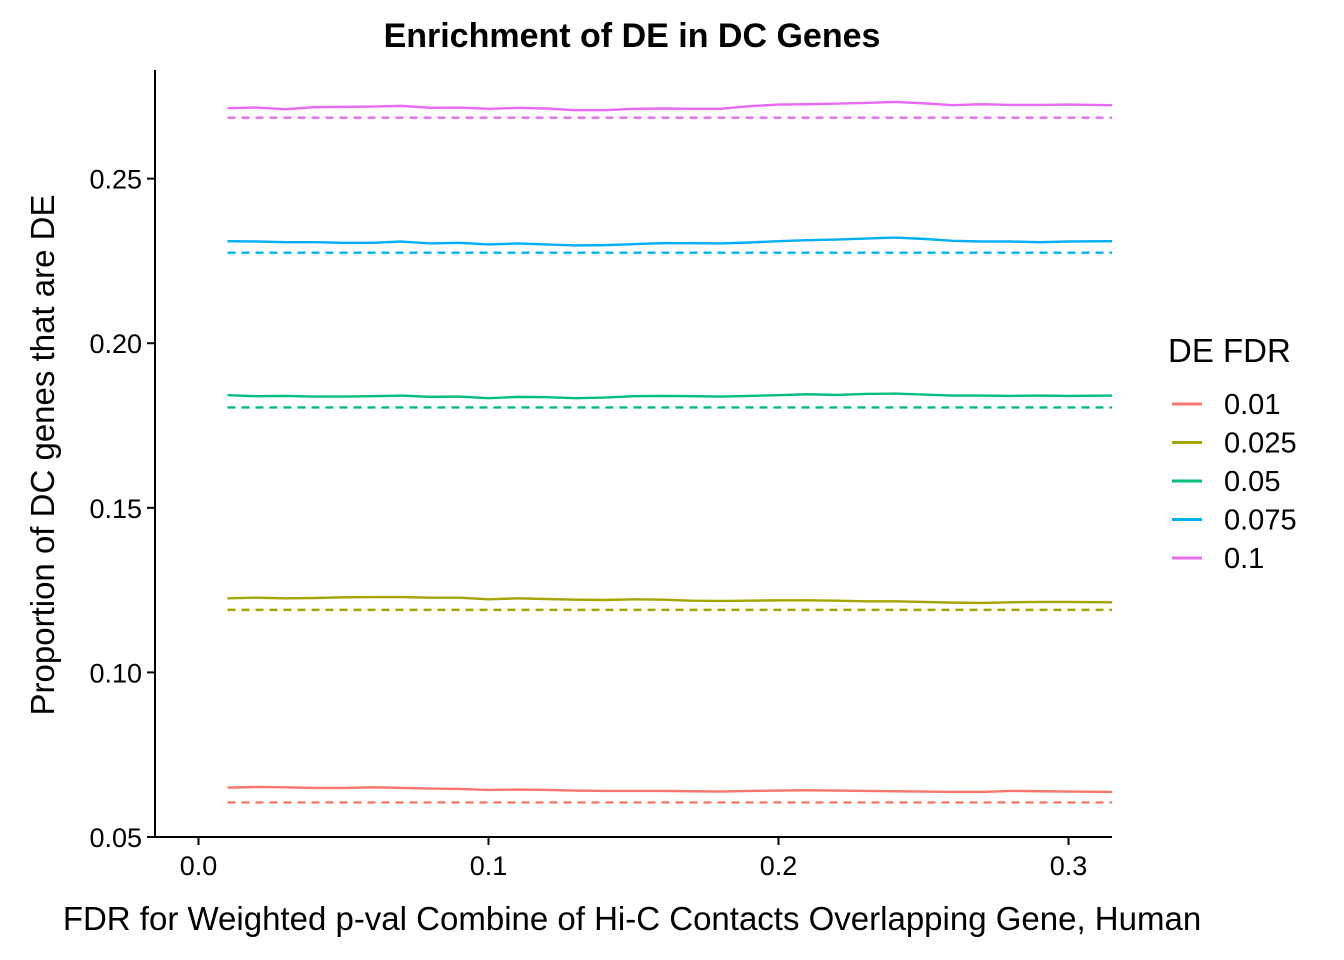  Describe the element at coordinates (1244, 559) in the screenshot. I see `legend-label: 0.1` at that location.